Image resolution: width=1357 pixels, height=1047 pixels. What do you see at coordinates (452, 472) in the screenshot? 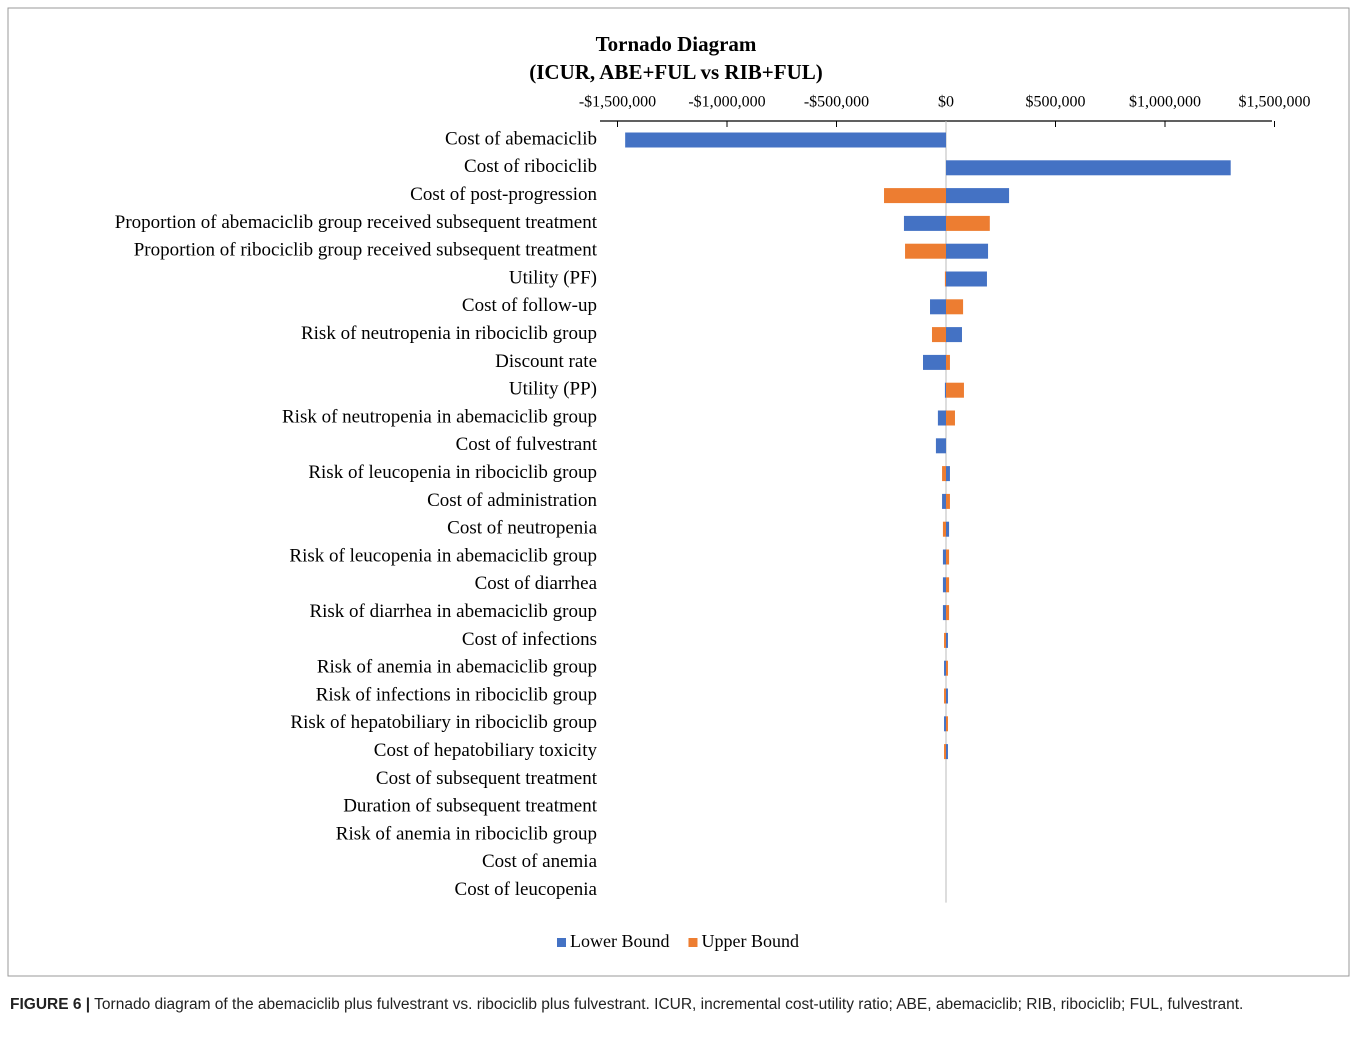
I see `y-tick-label: Risk of leucopenia in ribociclib group` at bounding box center [452, 472].